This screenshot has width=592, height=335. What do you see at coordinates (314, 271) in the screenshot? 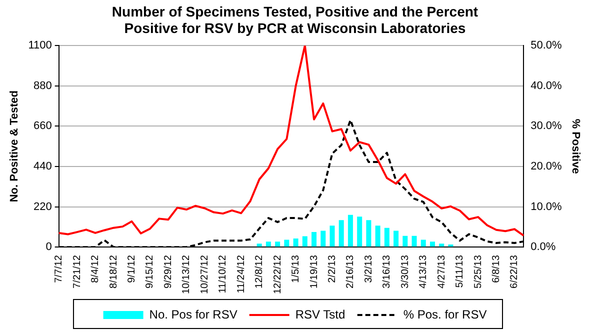
I see `x-tick-label: 1/19/13` at bounding box center [314, 271].